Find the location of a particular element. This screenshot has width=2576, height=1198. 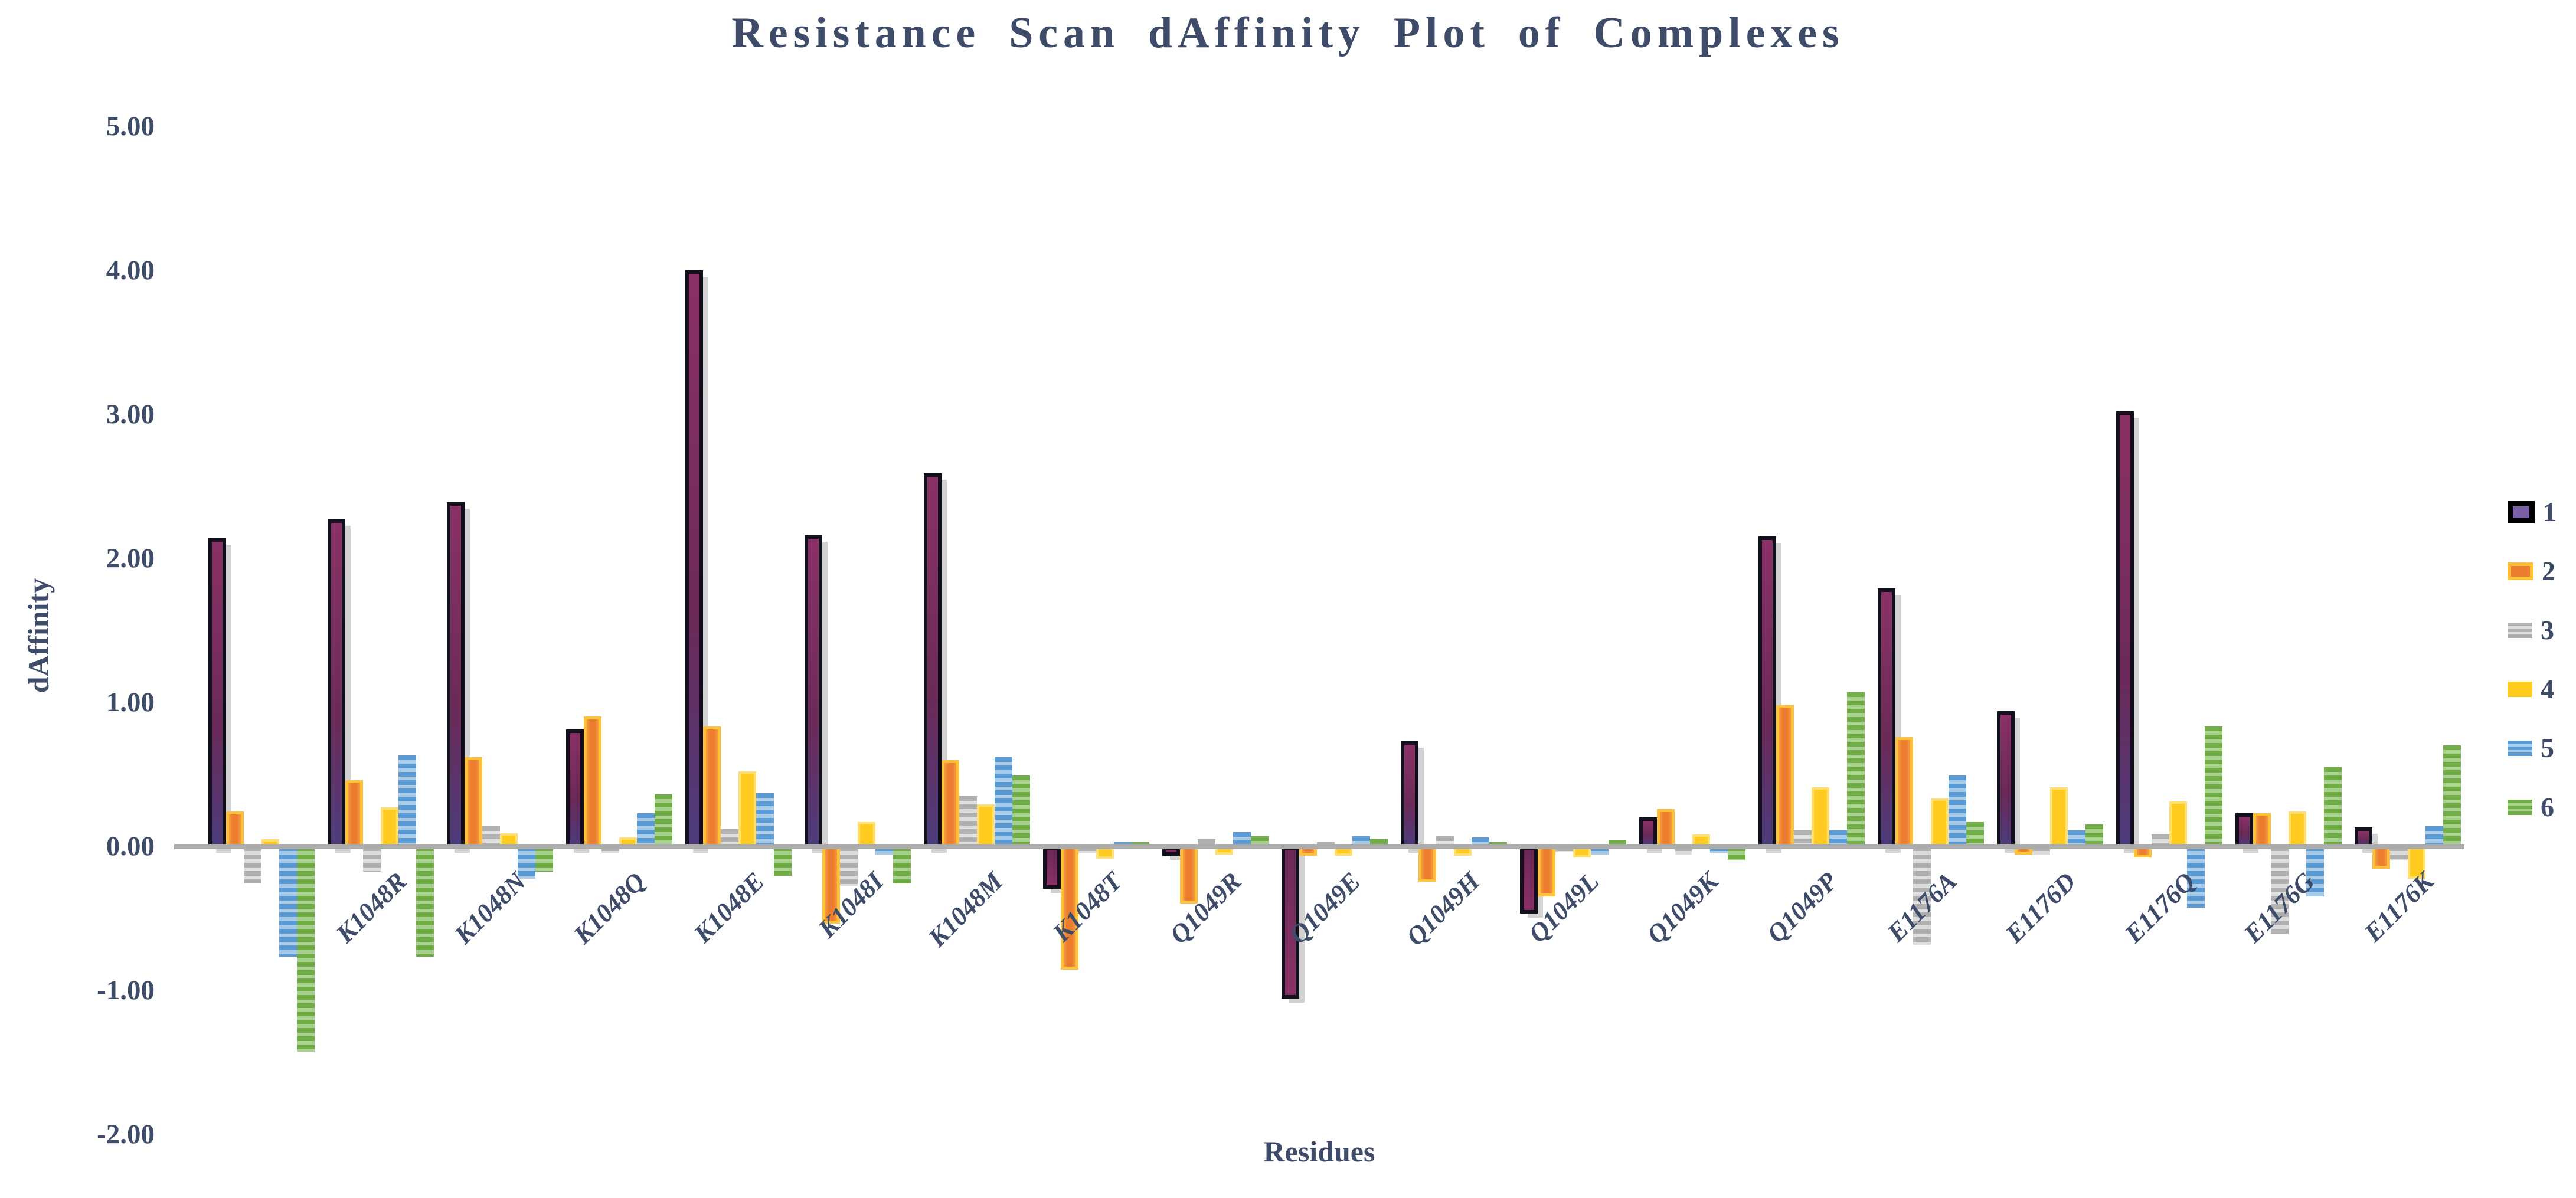

legend-item-2: 2 is located at coordinates (2531, 571).